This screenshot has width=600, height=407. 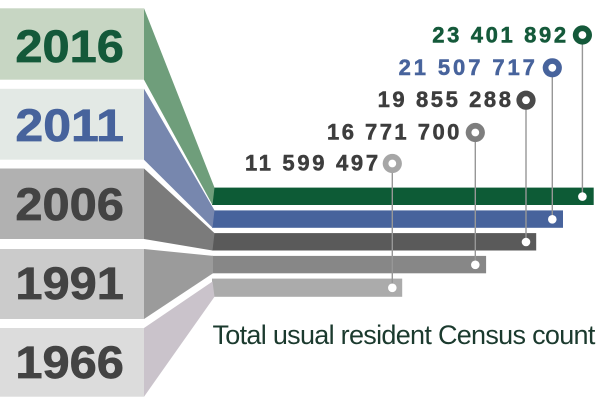 What do you see at coordinates (69, 125) in the screenshot?
I see `svg-text: 2011` at bounding box center [69, 125].